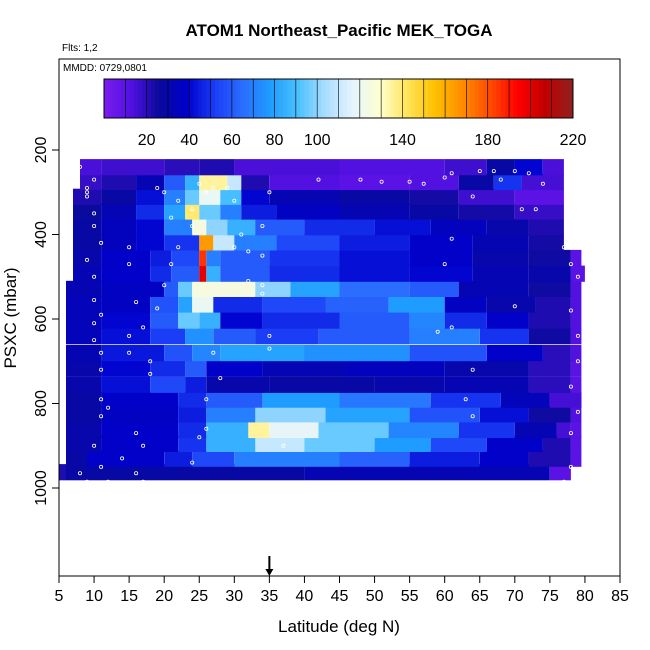 The image size is (650, 650). I want to click on x-tick-label: 20, so click(164, 596).